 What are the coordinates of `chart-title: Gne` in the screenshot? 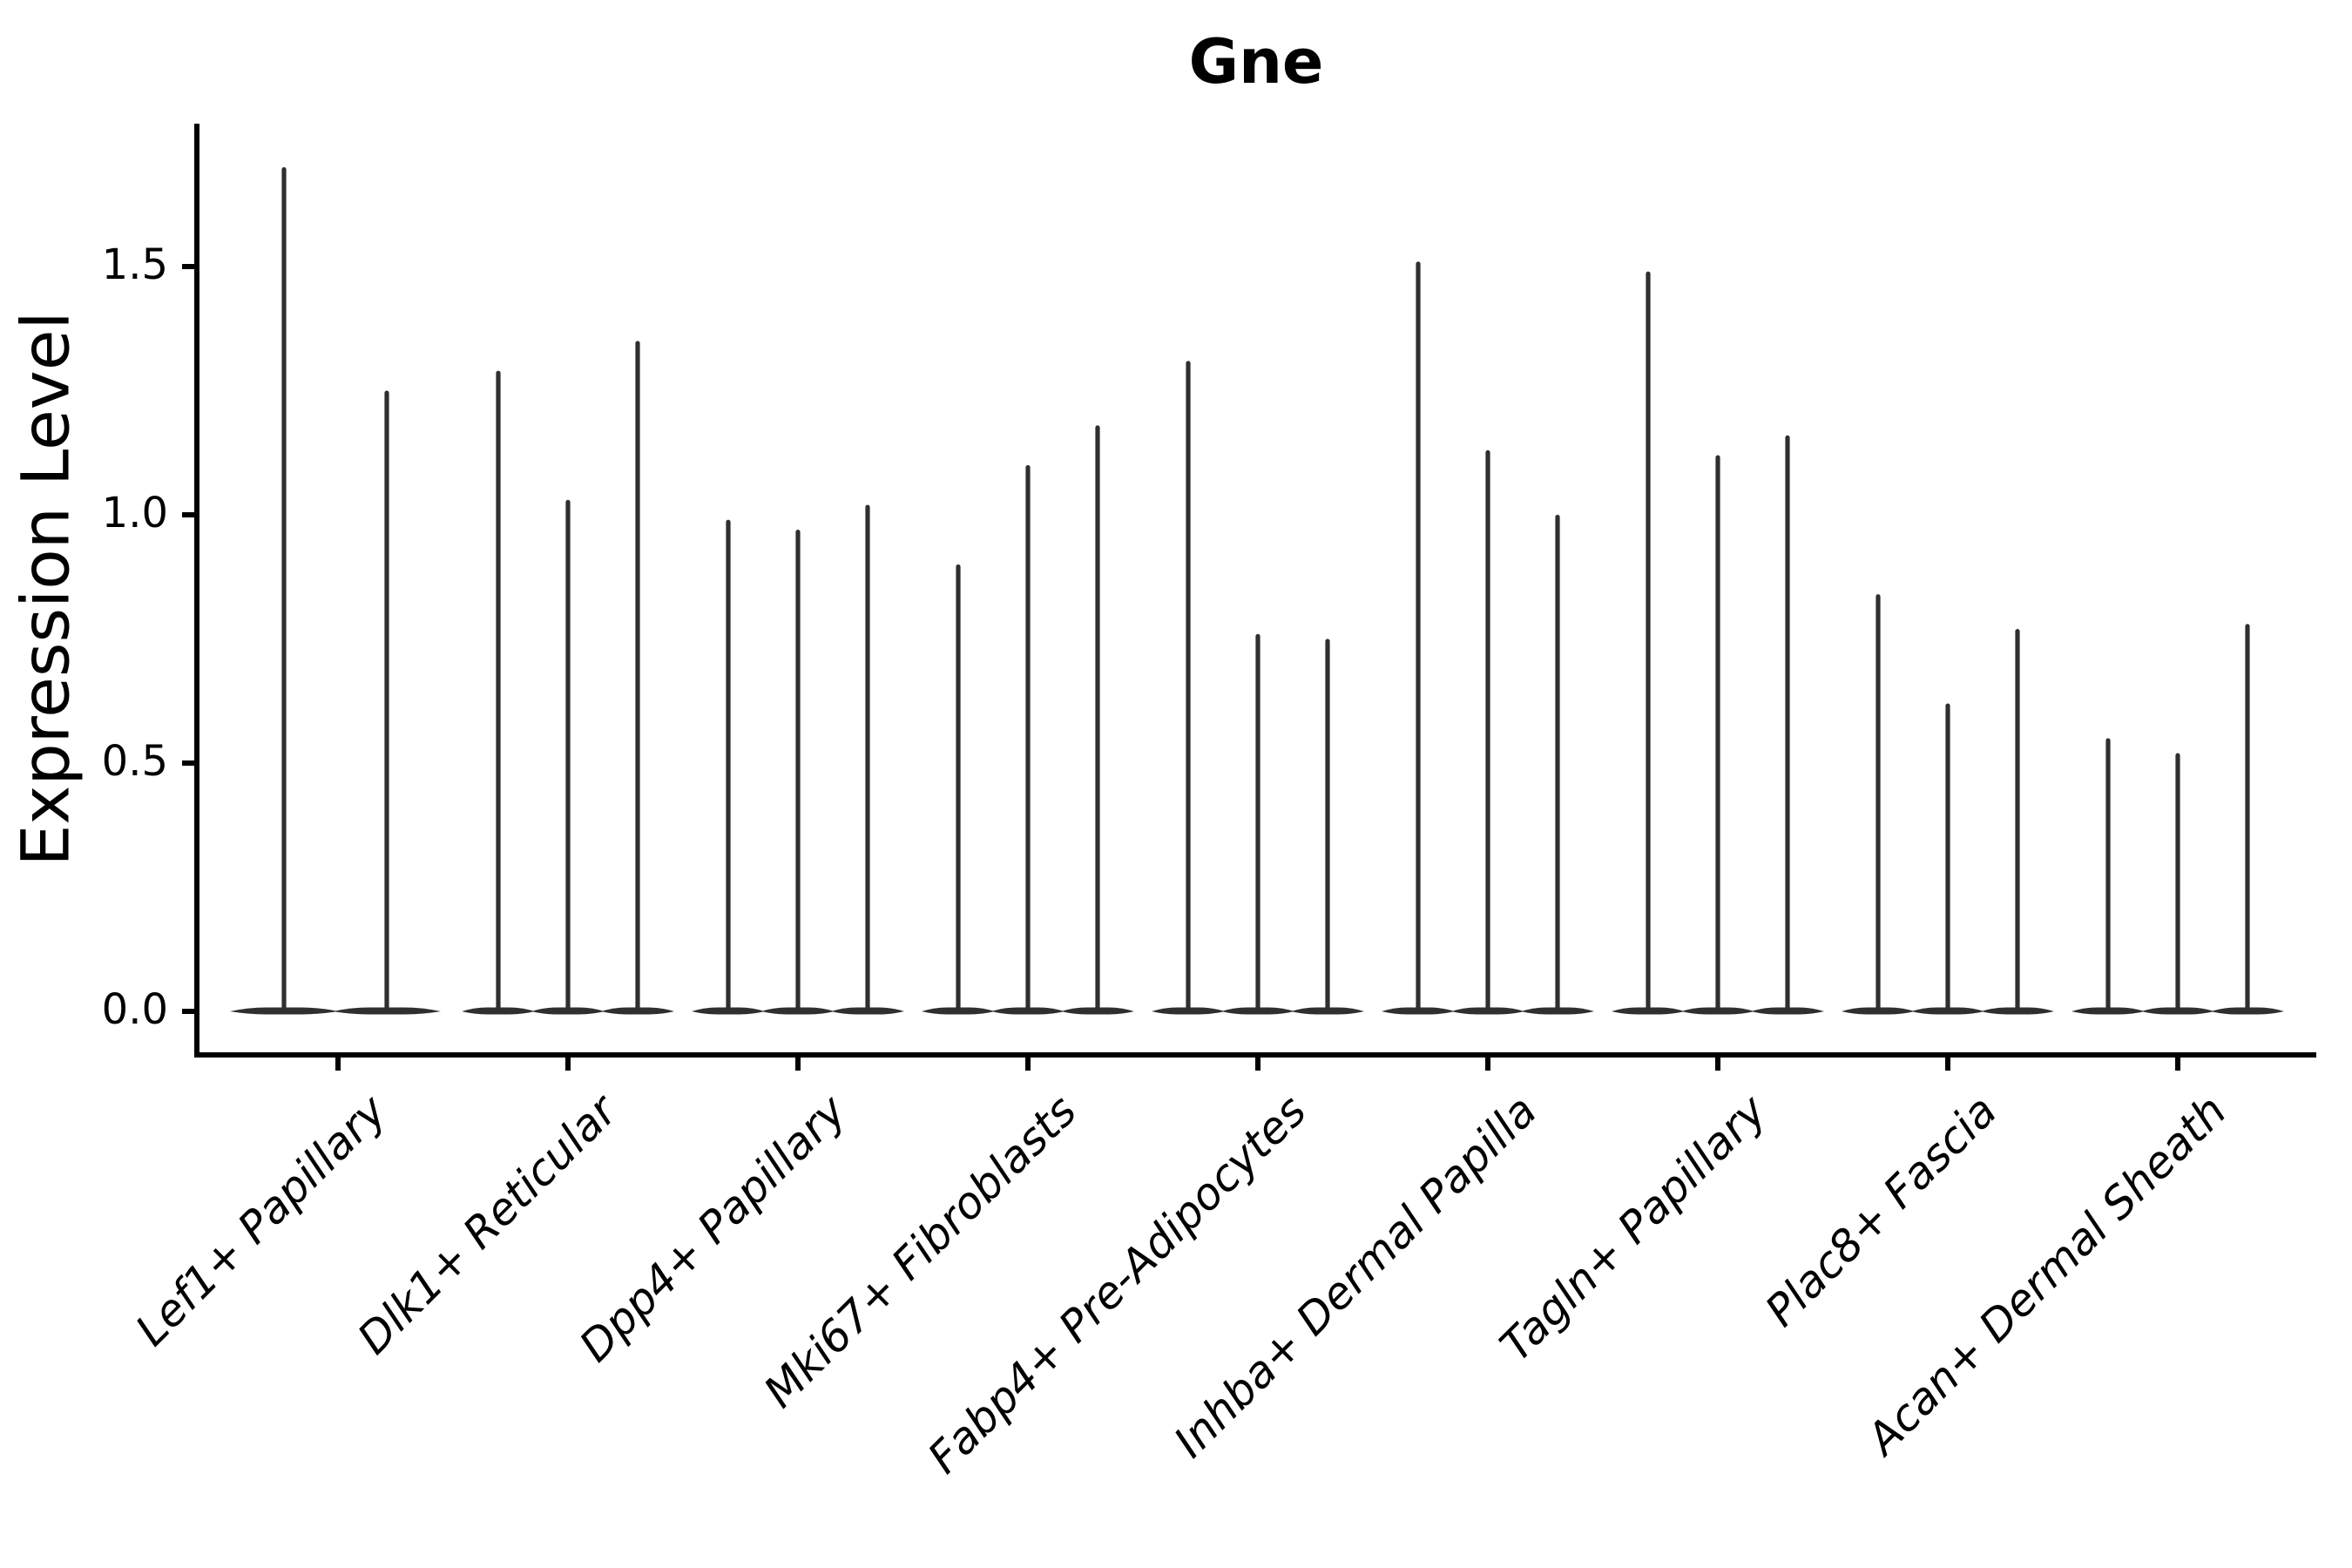 It's located at (1256, 62).